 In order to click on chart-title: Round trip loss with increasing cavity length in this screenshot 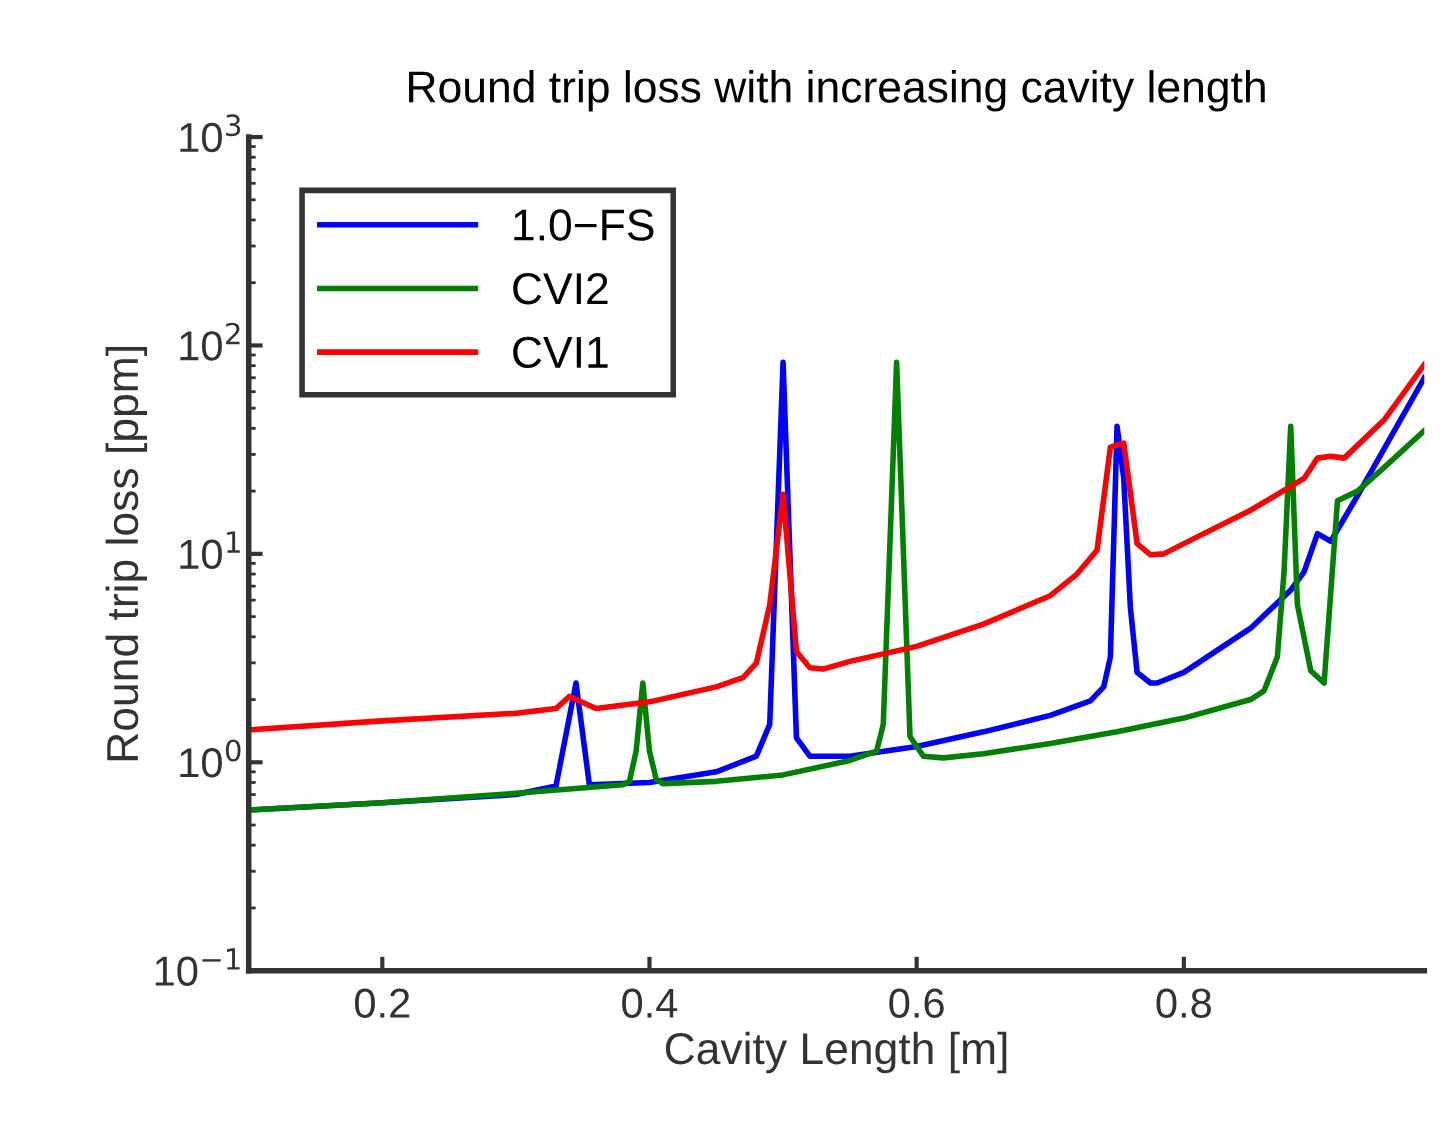, I will do `click(837, 91)`.